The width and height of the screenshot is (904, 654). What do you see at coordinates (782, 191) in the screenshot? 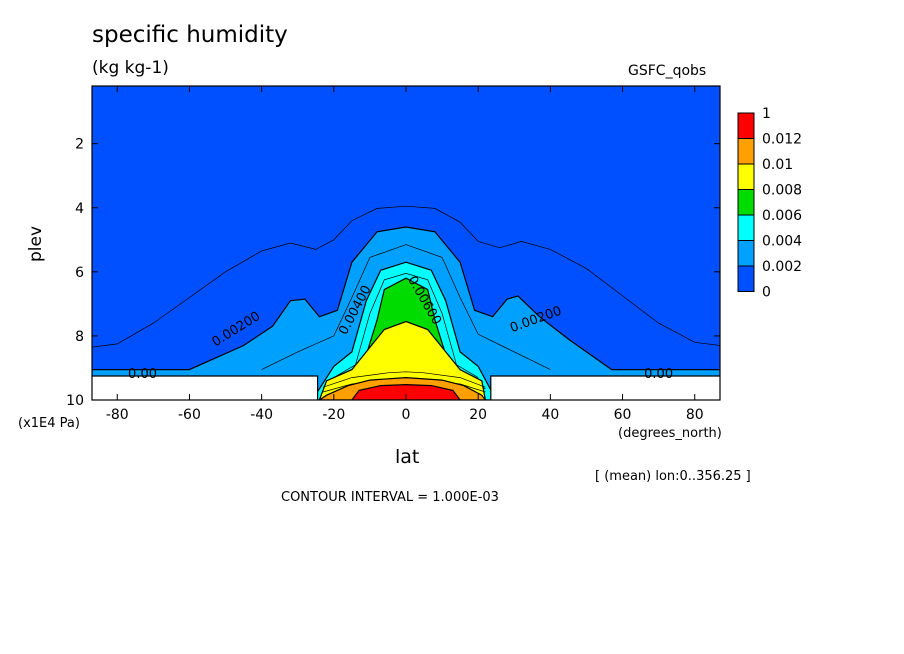
I see `colorbar-label: 0.008` at bounding box center [782, 191].